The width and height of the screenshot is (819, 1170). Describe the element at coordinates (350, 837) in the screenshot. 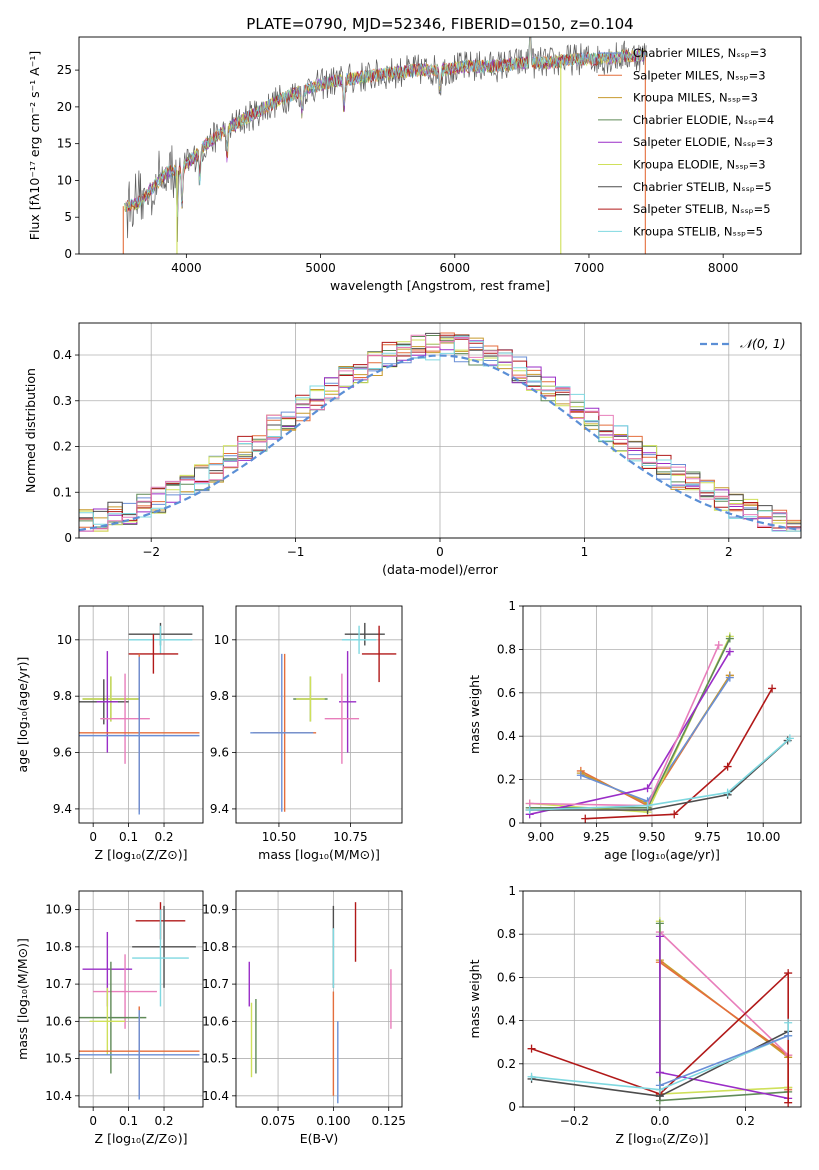

I see `x-tick-label: 10.75` at that location.